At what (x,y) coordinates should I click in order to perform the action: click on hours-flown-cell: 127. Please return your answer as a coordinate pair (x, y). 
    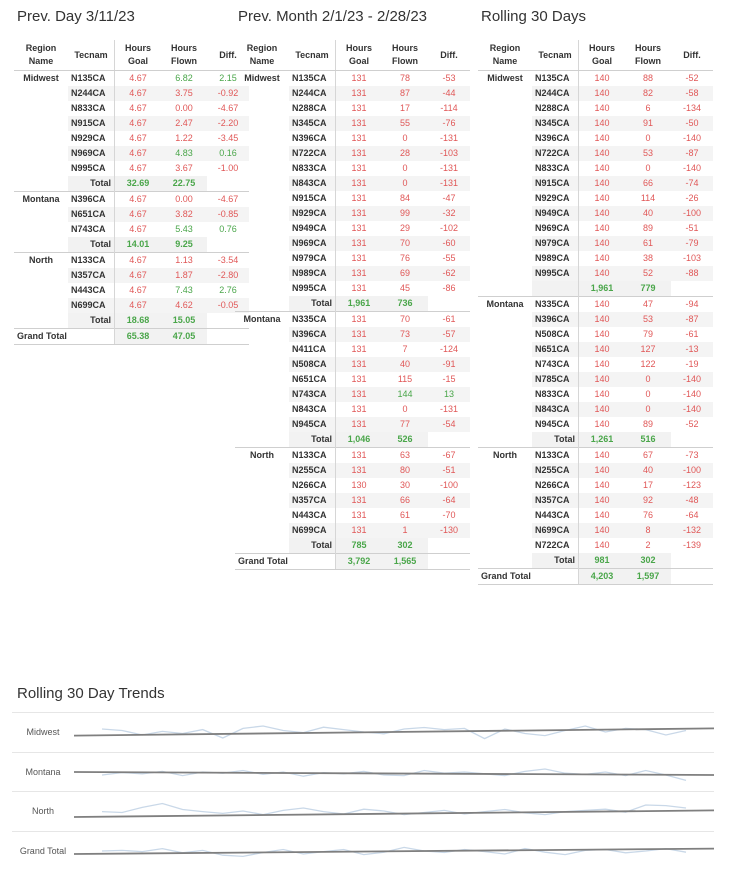
    Looking at the image, I should click on (648, 349).